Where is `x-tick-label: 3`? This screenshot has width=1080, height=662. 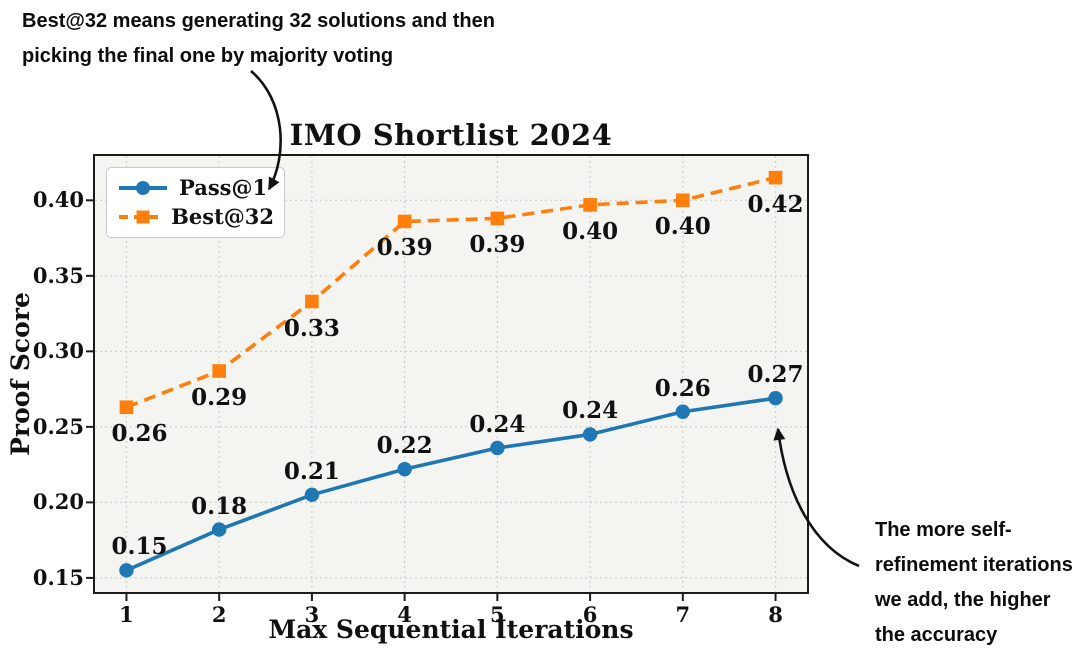 x-tick-label: 3 is located at coordinates (312, 614).